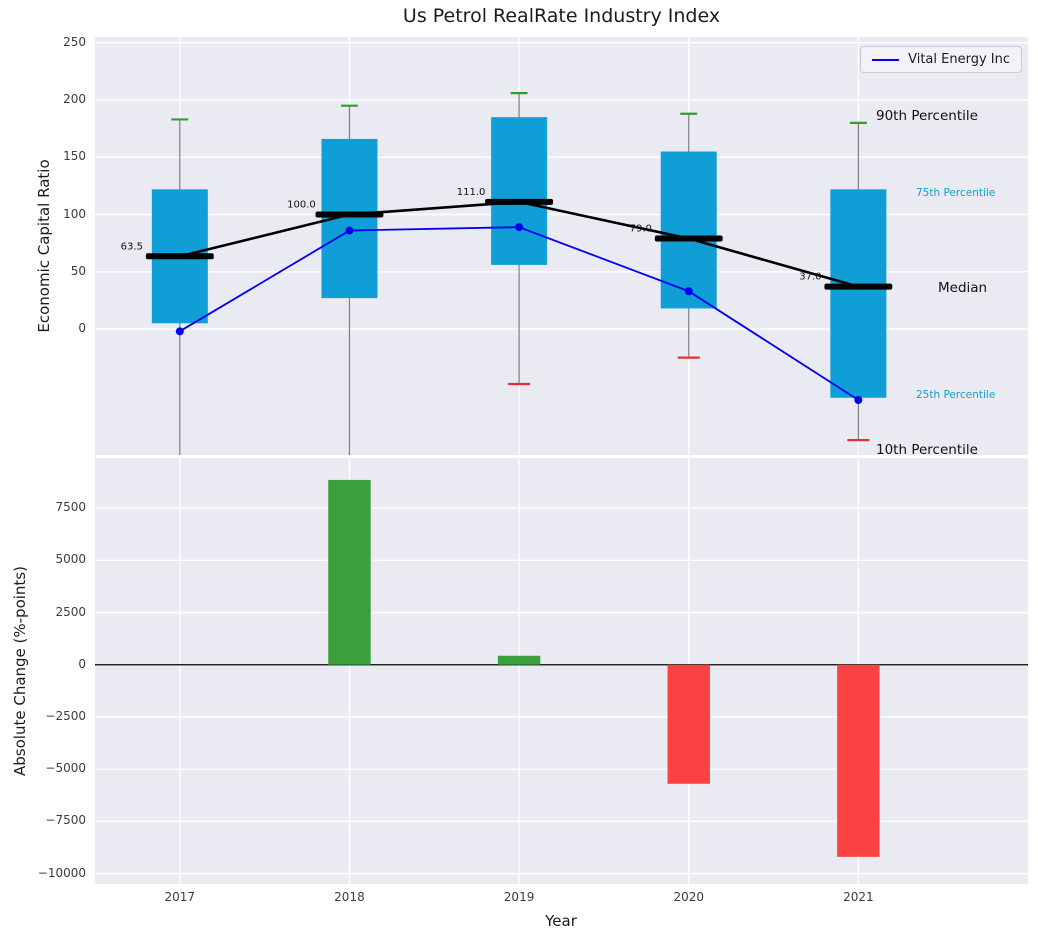 Image resolution: width=1038 pixels, height=940 pixels. What do you see at coordinates (44, 246) in the screenshot?
I see `y-axis-label-top: Economic Capital Ratio` at bounding box center [44, 246].